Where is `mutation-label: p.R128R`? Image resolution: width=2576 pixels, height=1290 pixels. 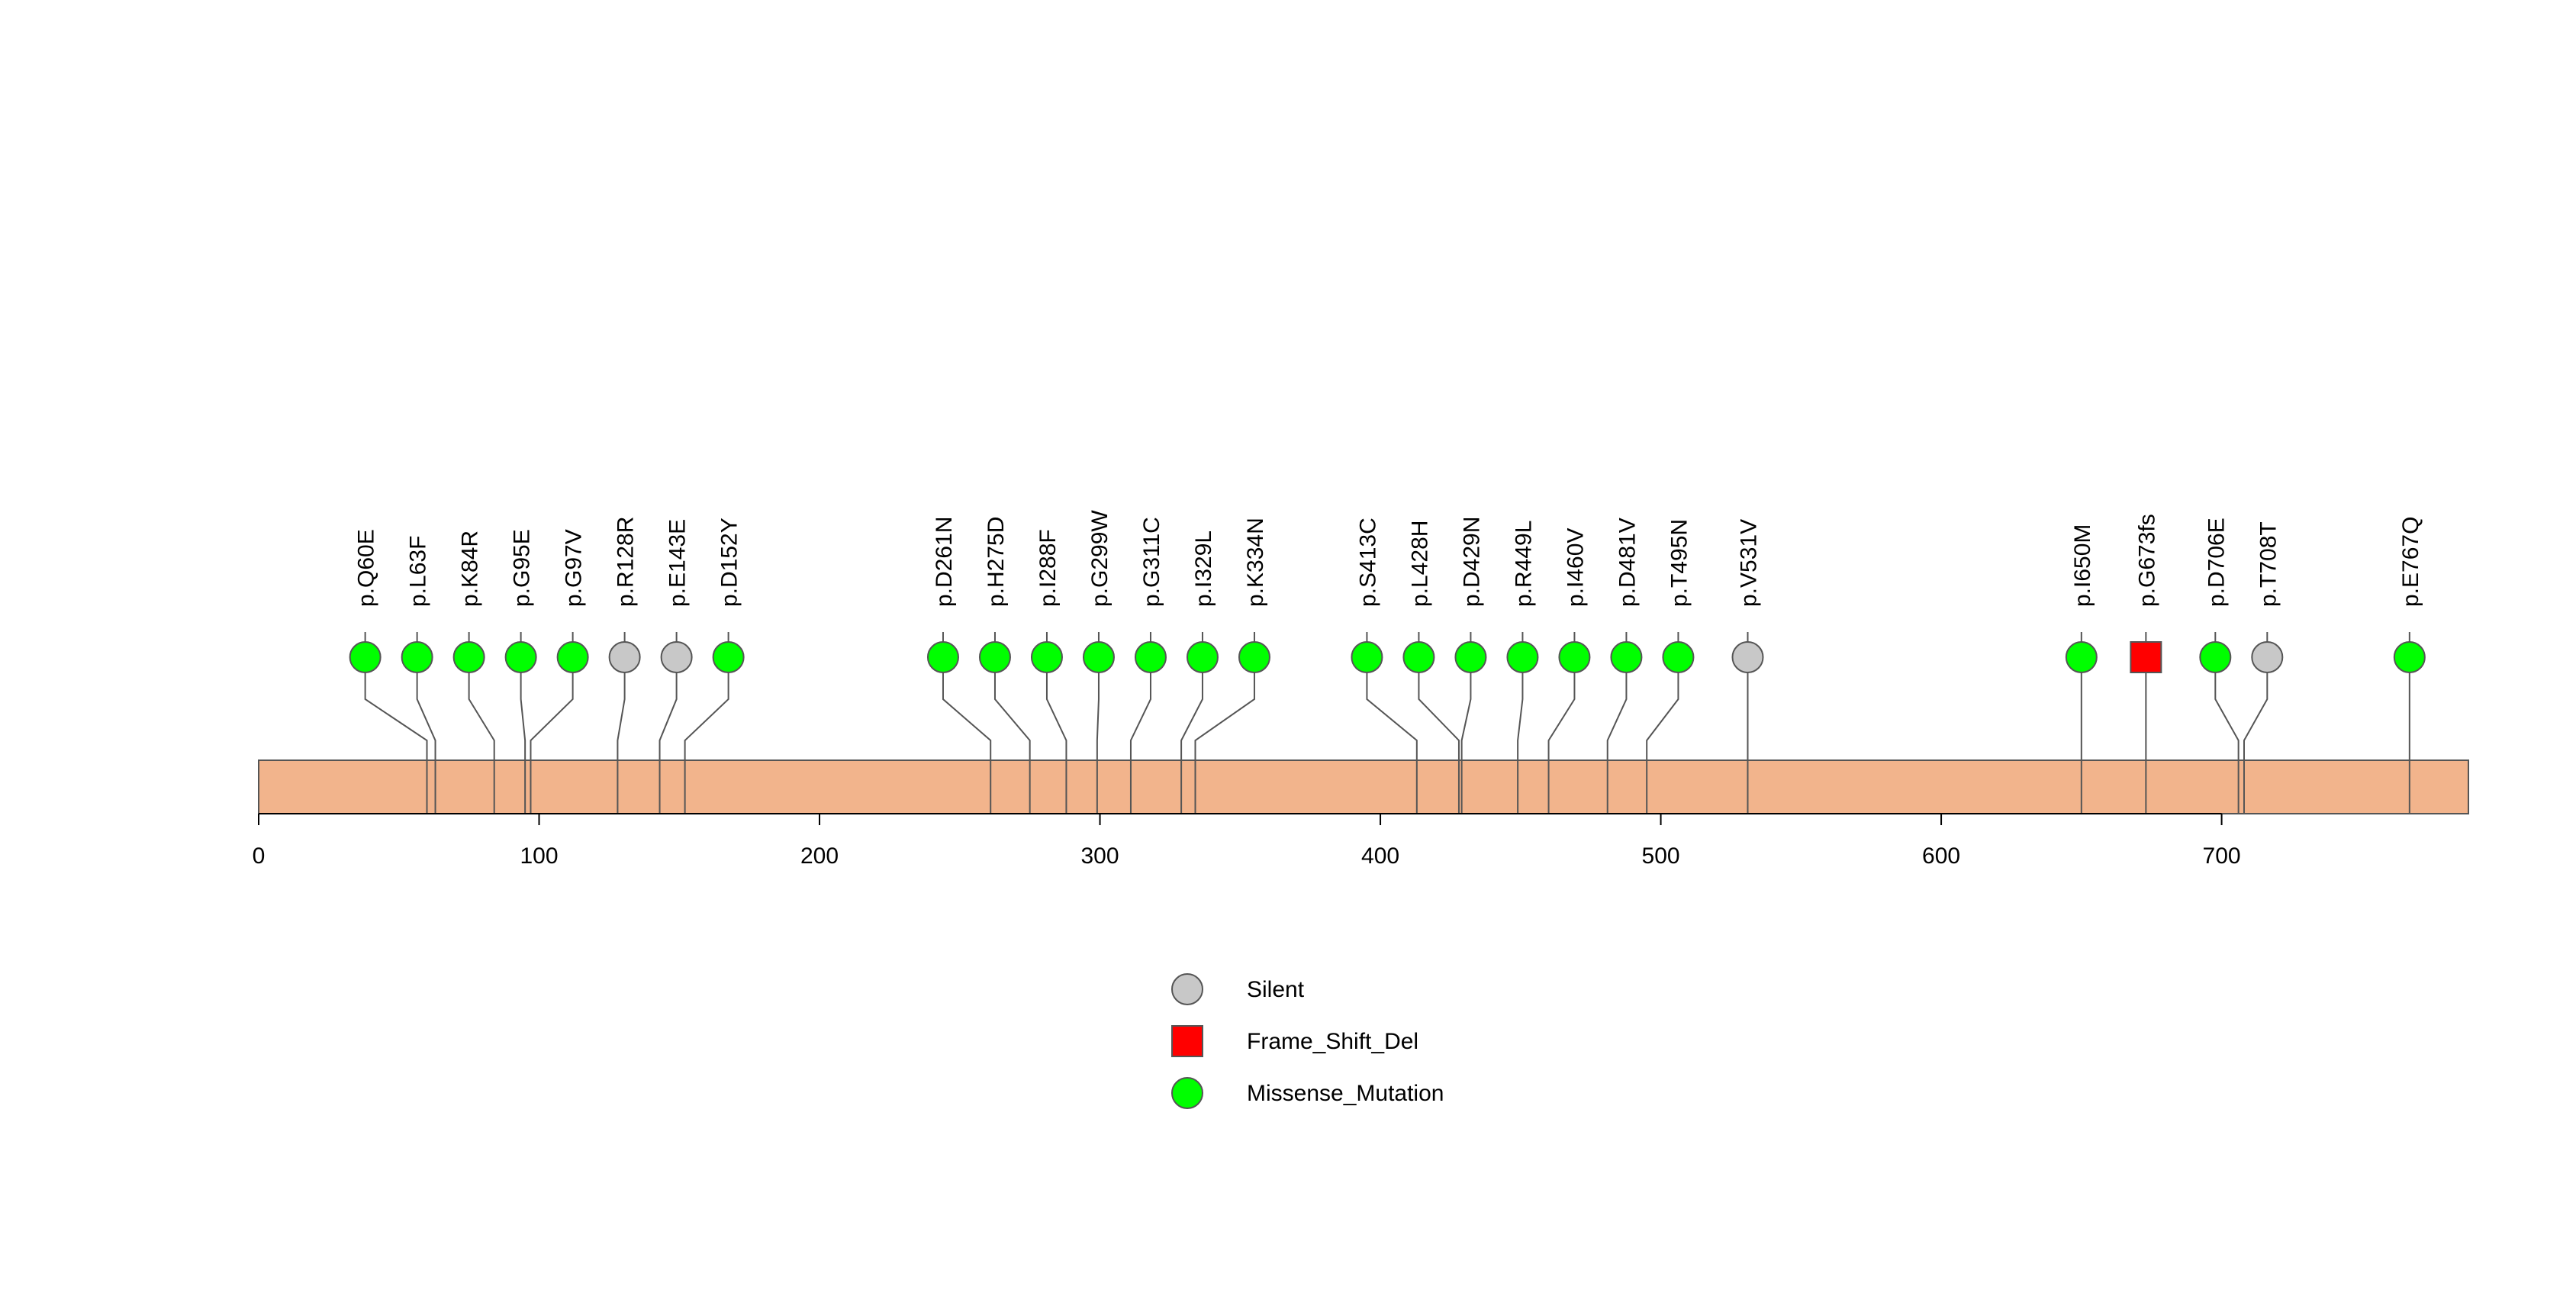 mutation-label: p.R128R is located at coordinates (626, 562).